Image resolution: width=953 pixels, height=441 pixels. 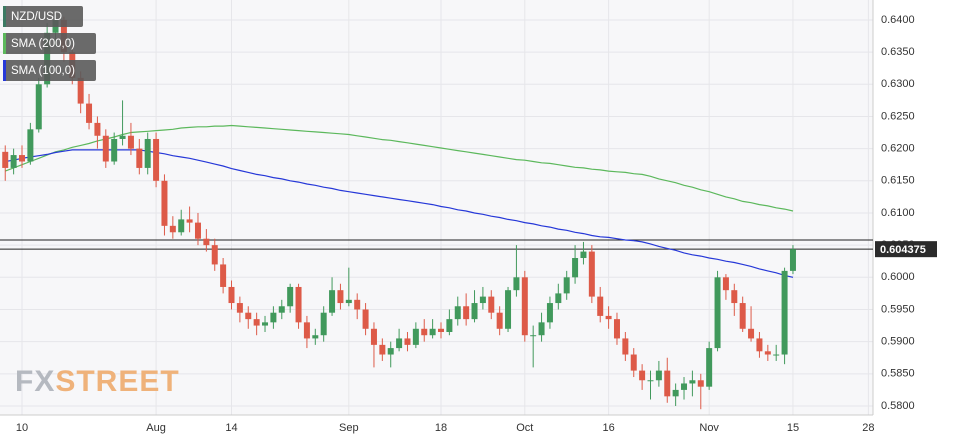 I want to click on last-price-label: 0.604375, so click(x=903, y=250).